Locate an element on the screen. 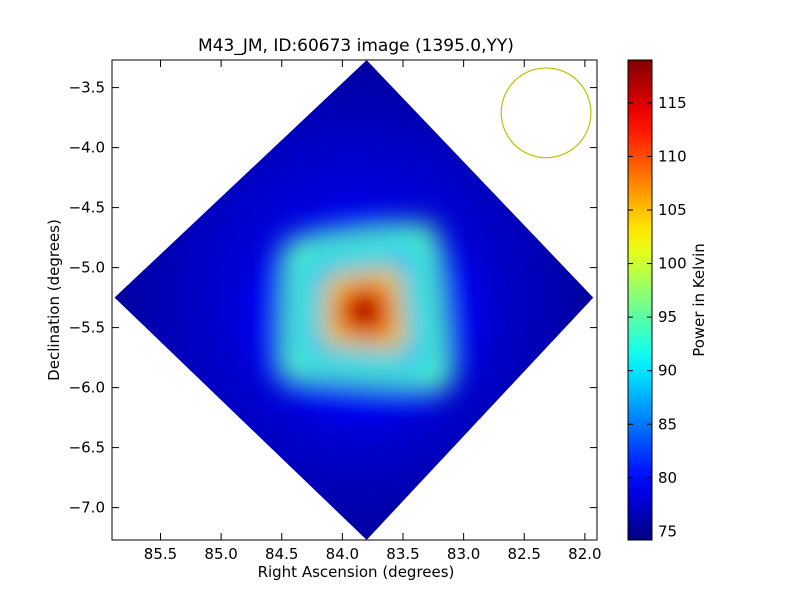  beam-circle is located at coordinates (546, 113).